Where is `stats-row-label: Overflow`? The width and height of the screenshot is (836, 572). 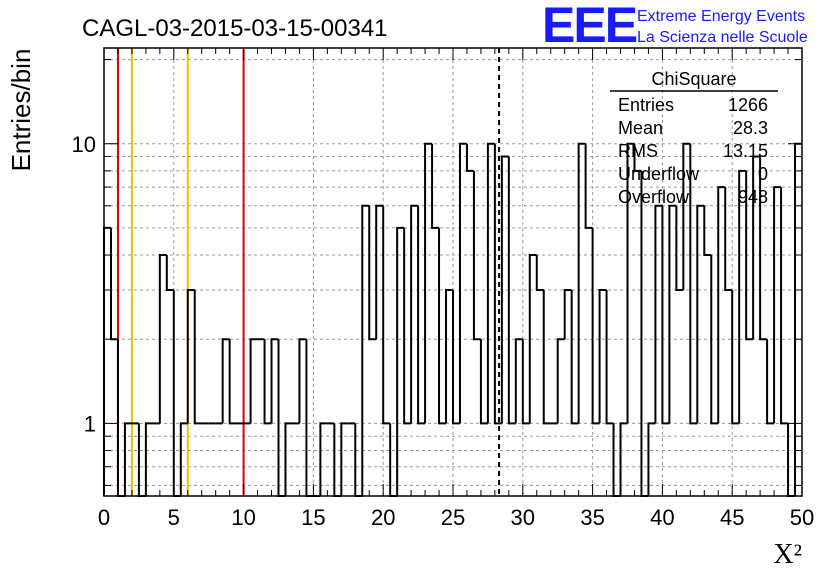
stats-row-label: Overflow is located at coordinates (654, 197).